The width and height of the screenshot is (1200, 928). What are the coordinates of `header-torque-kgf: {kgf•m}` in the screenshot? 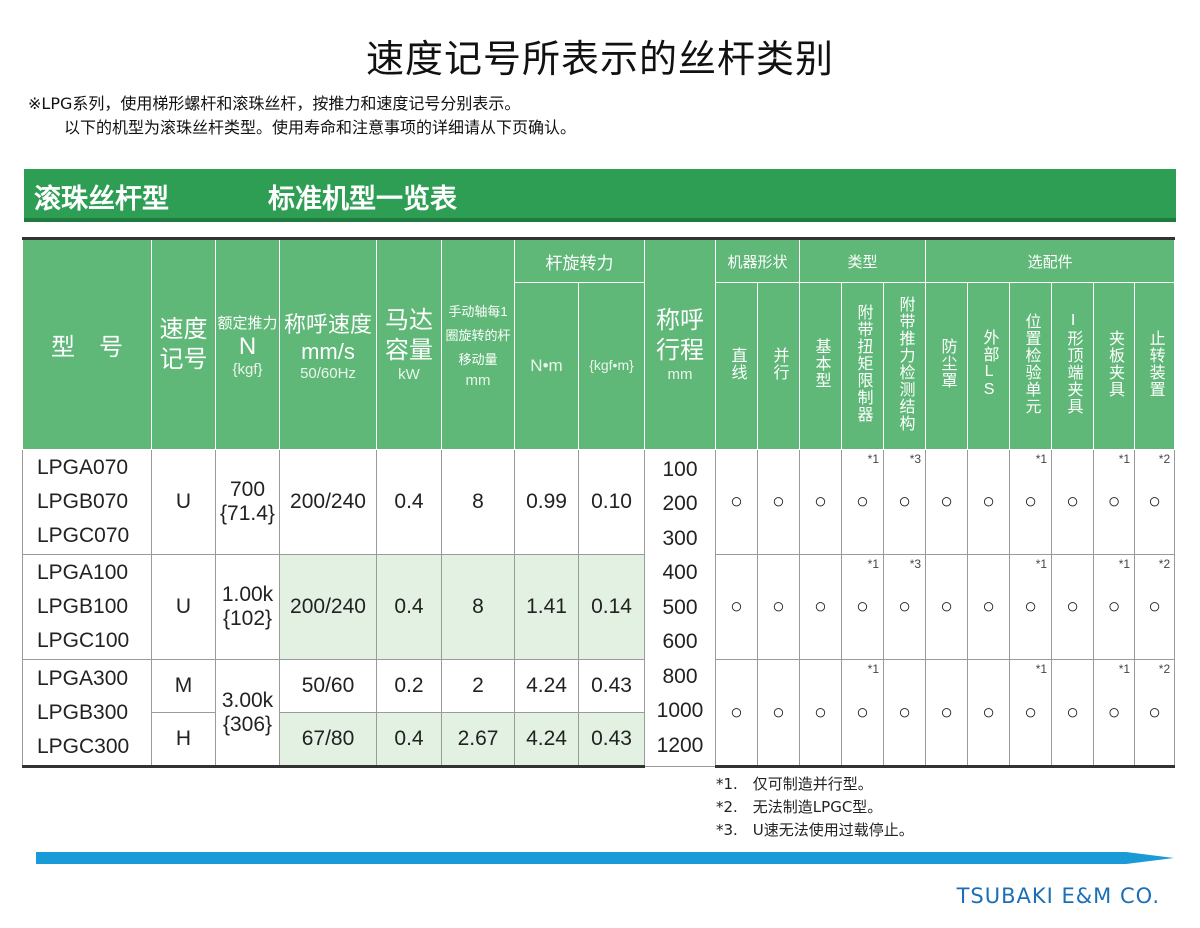 It's located at (611, 366).